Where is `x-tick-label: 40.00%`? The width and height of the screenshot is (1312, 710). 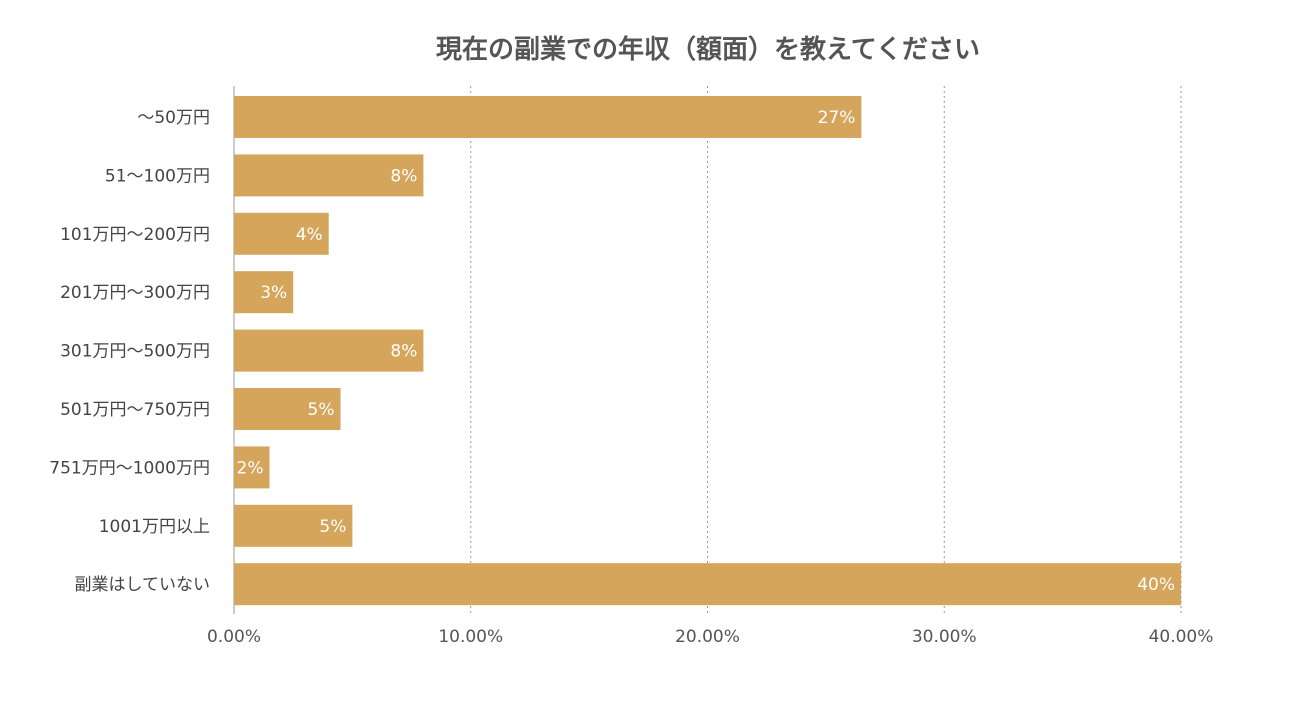 x-tick-label: 40.00% is located at coordinates (1181, 637).